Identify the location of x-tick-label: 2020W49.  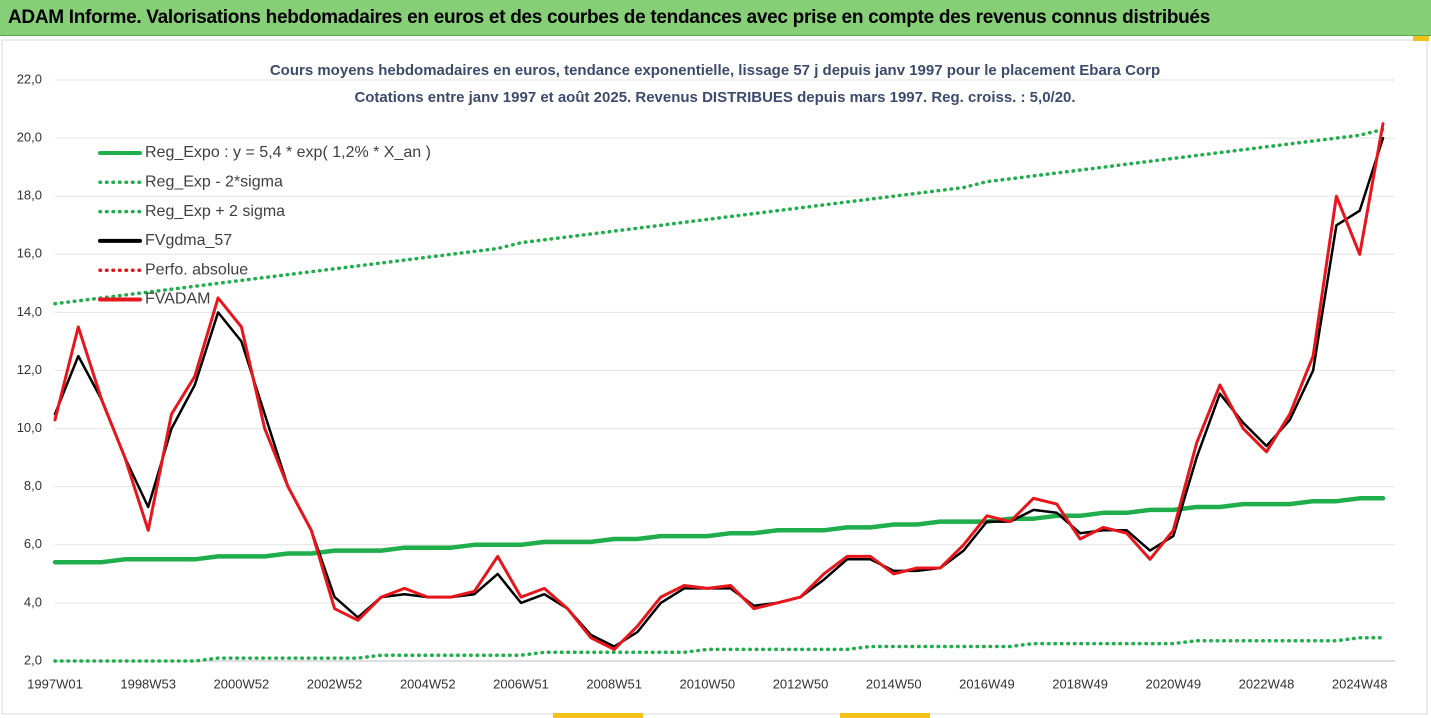
(1173, 683).